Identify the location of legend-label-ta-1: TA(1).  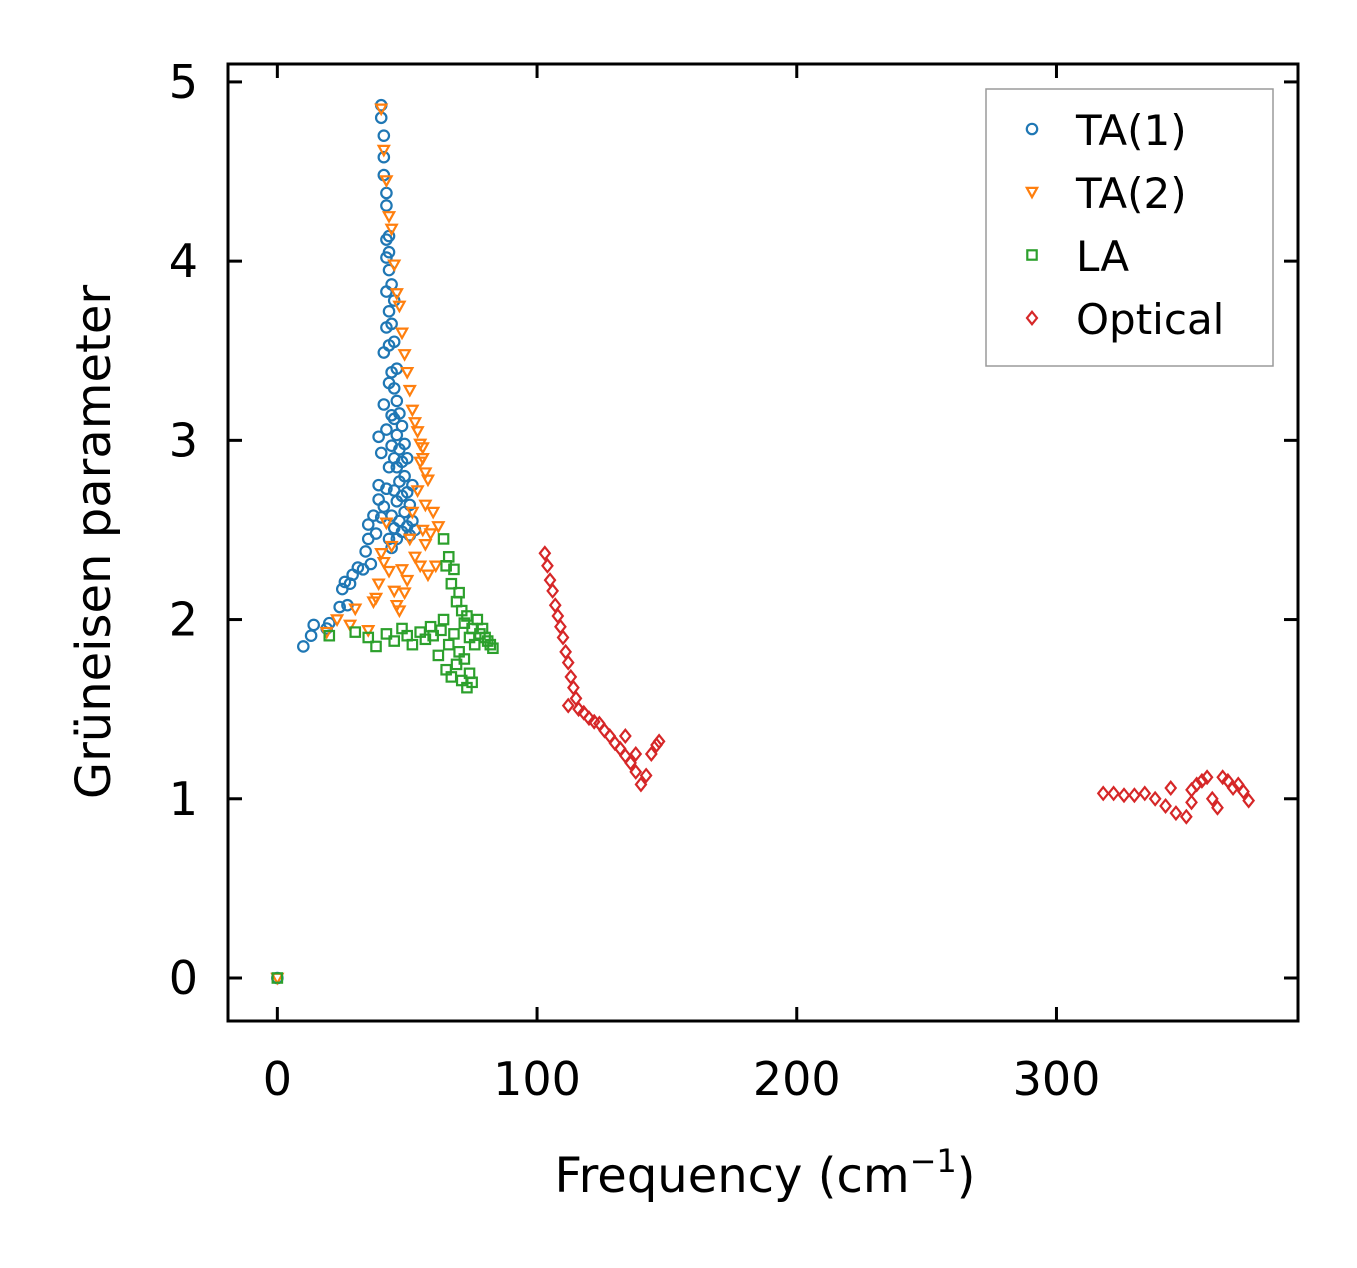
(1131, 130).